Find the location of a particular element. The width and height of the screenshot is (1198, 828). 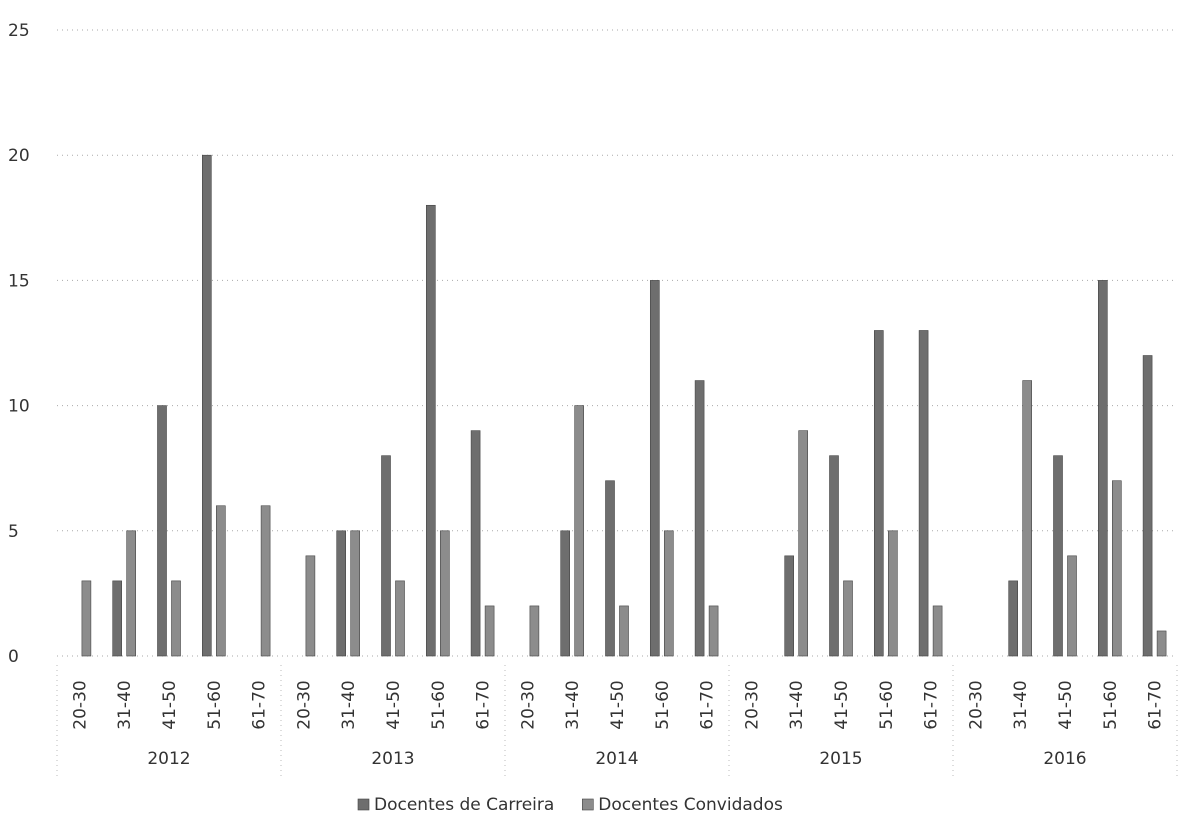

group-label: 2016 is located at coordinates (1064, 759).